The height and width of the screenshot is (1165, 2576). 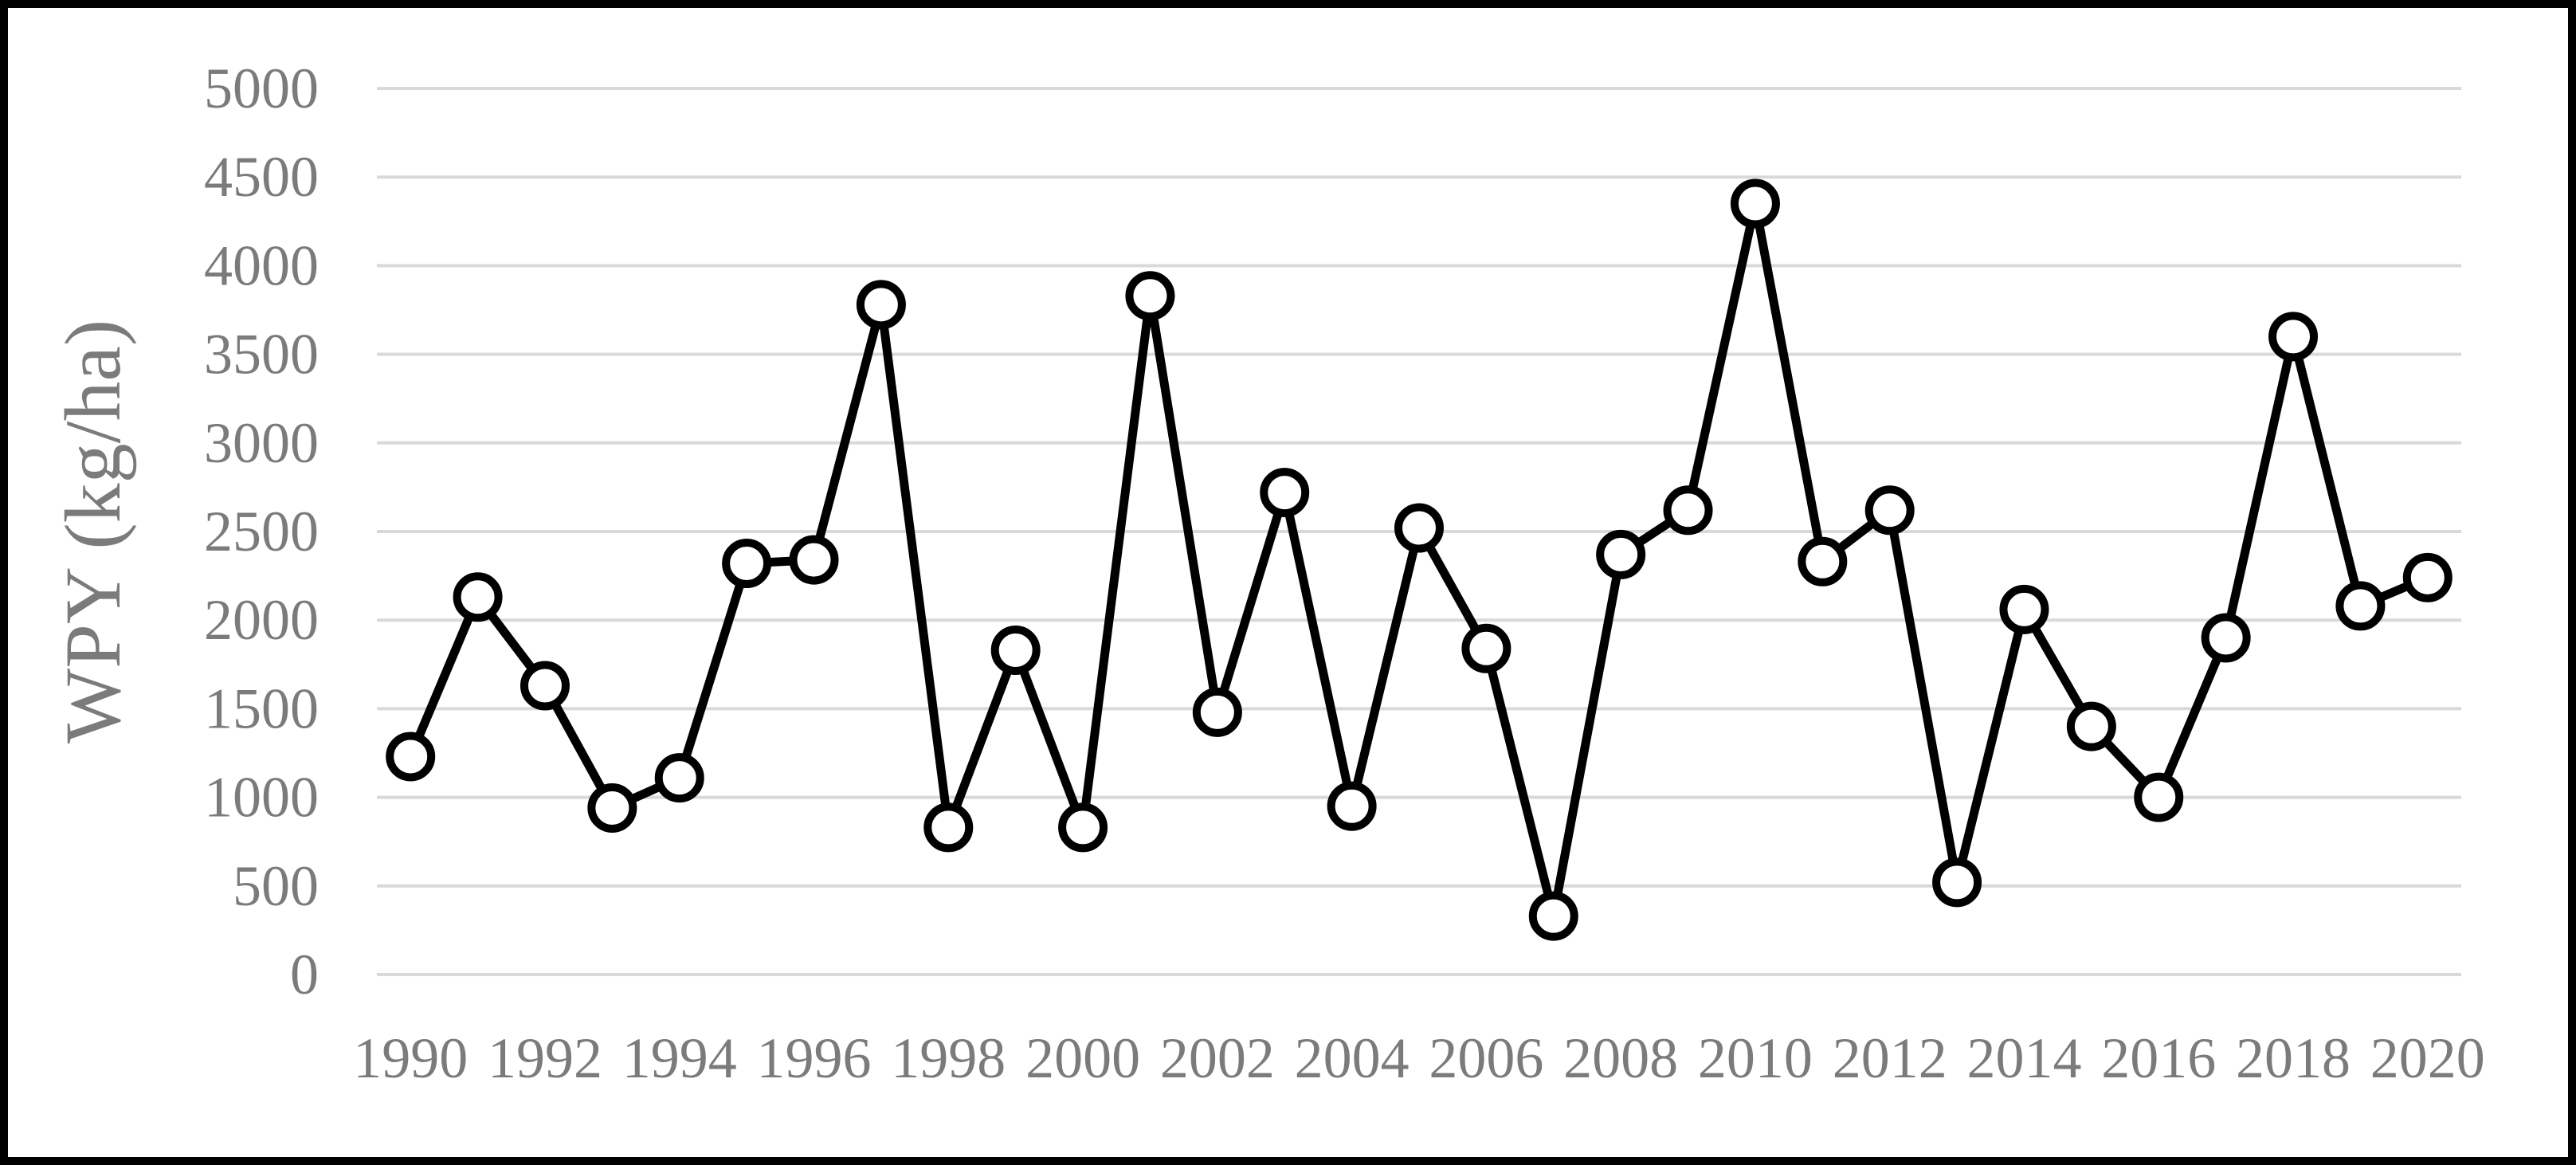 What do you see at coordinates (1217, 1058) in the screenshot?
I see `x-tick-label: 2002` at bounding box center [1217, 1058].